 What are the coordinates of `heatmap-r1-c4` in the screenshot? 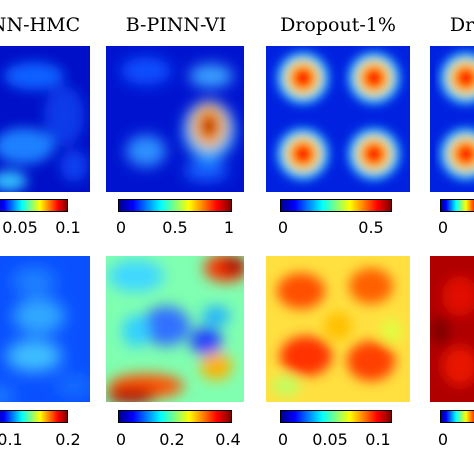 It's located at (452, 119).